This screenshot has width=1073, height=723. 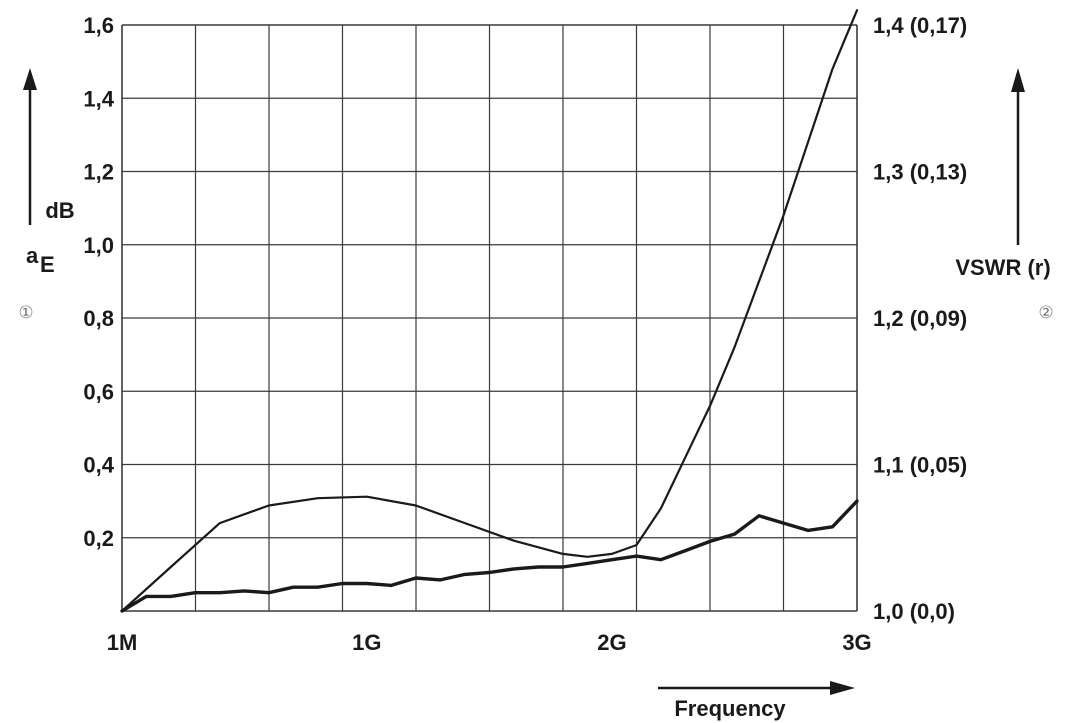 What do you see at coordinates (730, 708) in the screenshot?
I see `x-axis-label: Frequency` at bounding box center [730, 708].